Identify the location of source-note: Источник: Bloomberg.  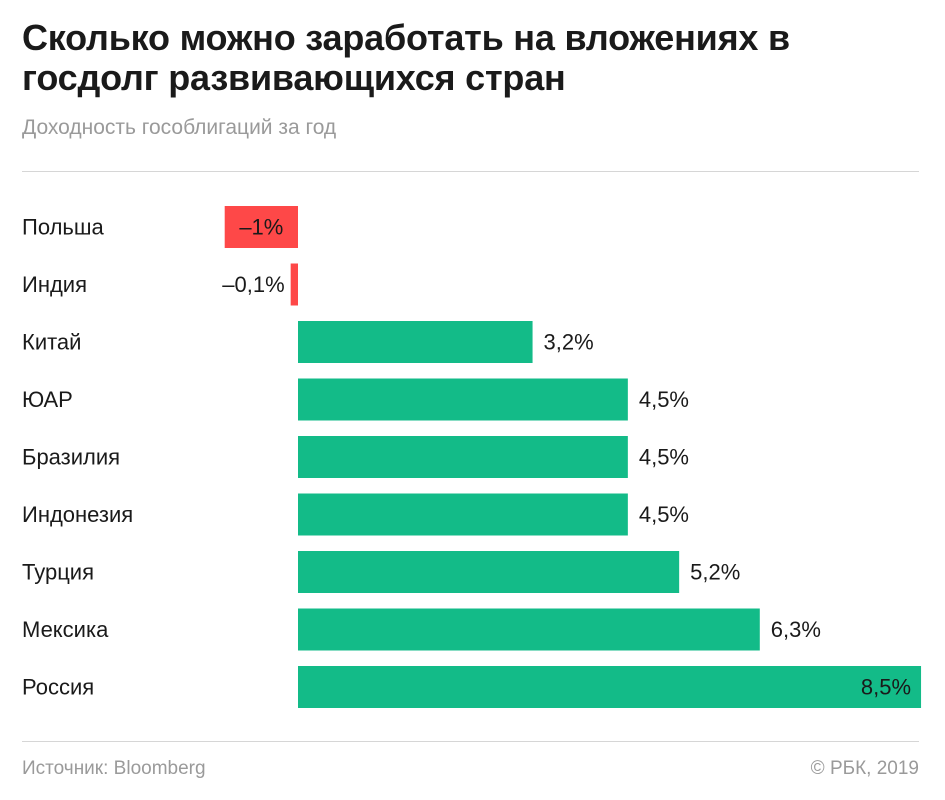
(114, 768).